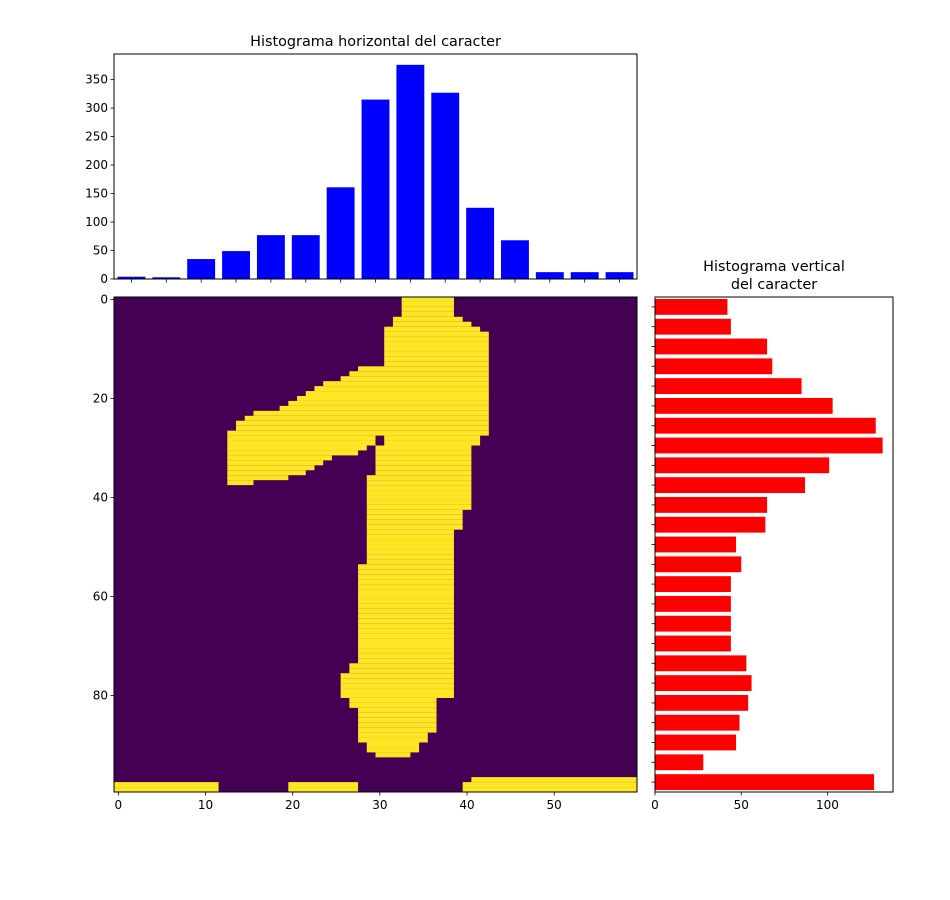  What do you see at coordinates (104, 299) in the screenshot?
I see `y-tick-label: 0` at bounding box center [104, 299].